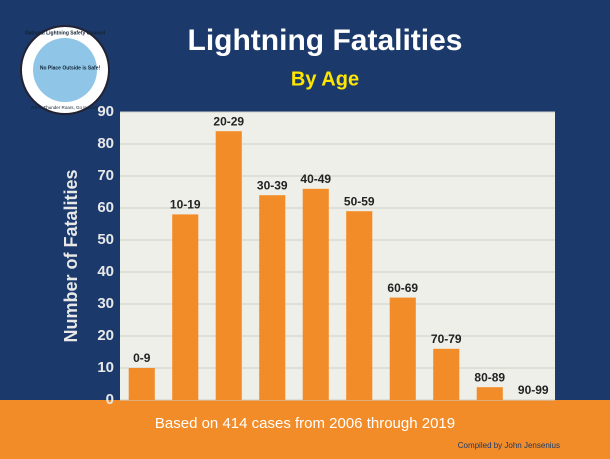  Describe the element at coordinates (185, 205) in the screenshot. I see `bar-category-label: 10-19` at that location.